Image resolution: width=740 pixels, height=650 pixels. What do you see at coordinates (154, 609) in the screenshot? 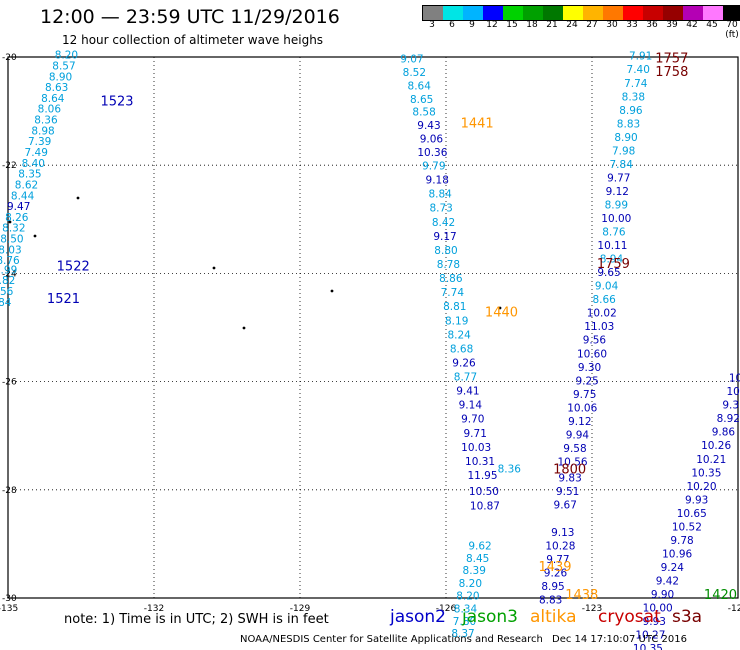
I see `longitude-tick-label: -132` at bounding box center [154, 609].